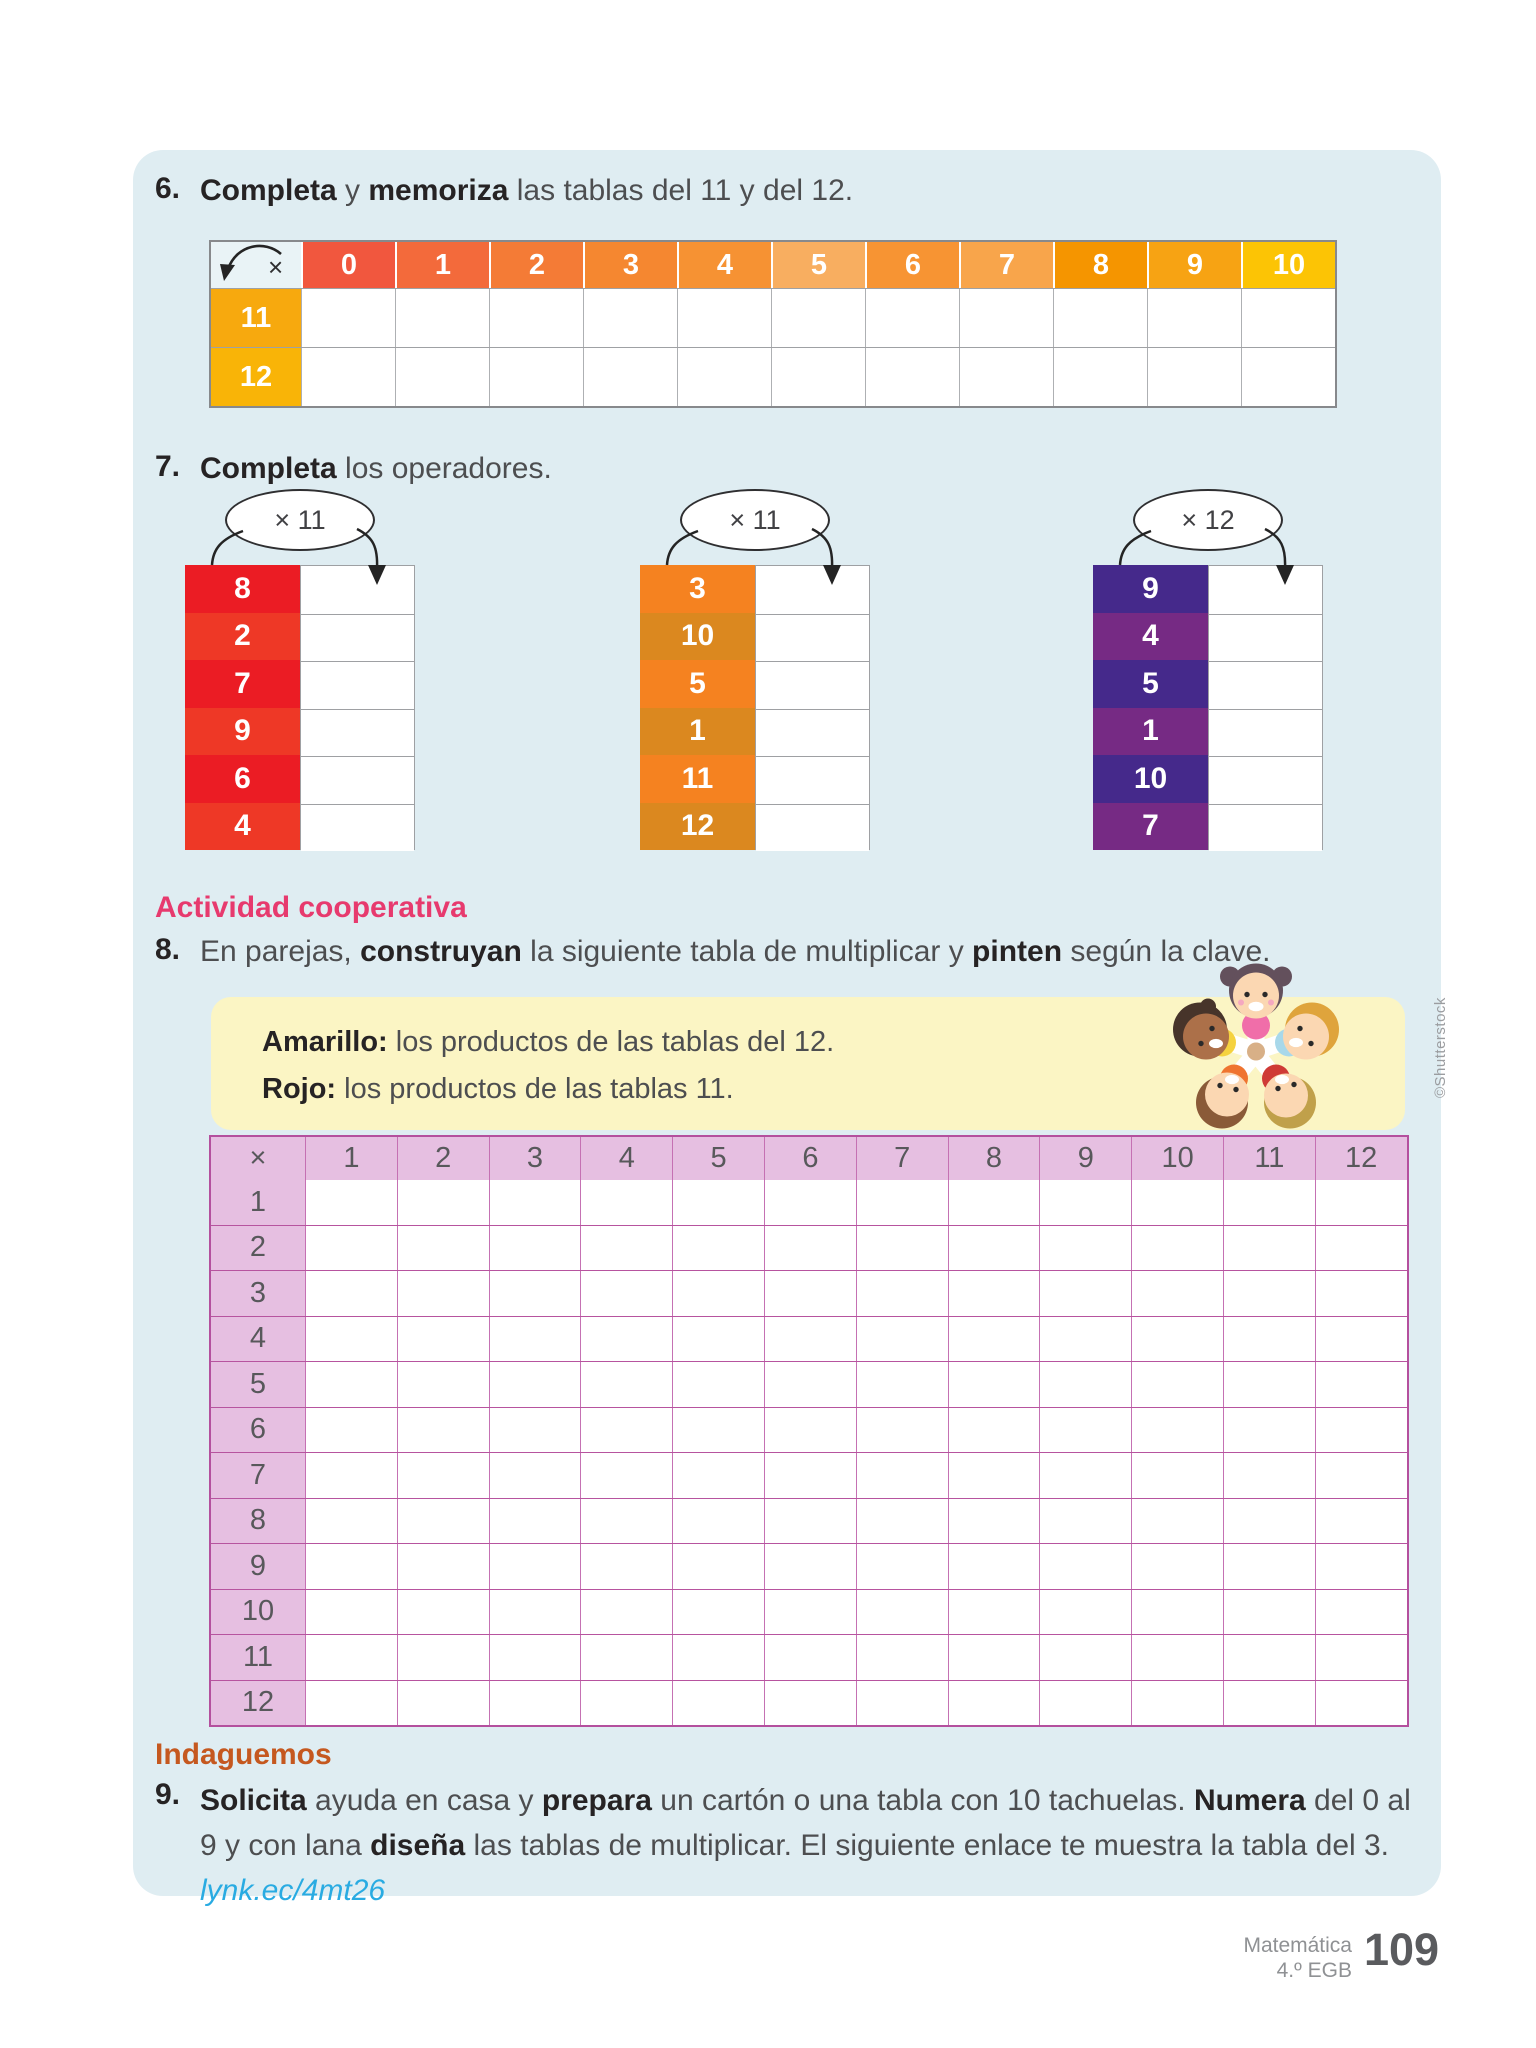 Image resolution: width=1536 pixels, height=2048 pixels. What do you see at coordinates (243, 1754) in the screenshot?
I see `indaguemos-heading: Indaguemos` at bounding box center [243, 1754].